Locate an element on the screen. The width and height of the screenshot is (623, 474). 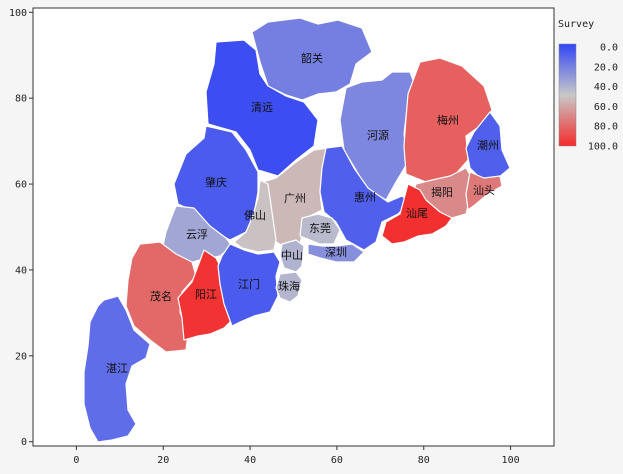
region-huizhou is located at coordinates (365, 198).